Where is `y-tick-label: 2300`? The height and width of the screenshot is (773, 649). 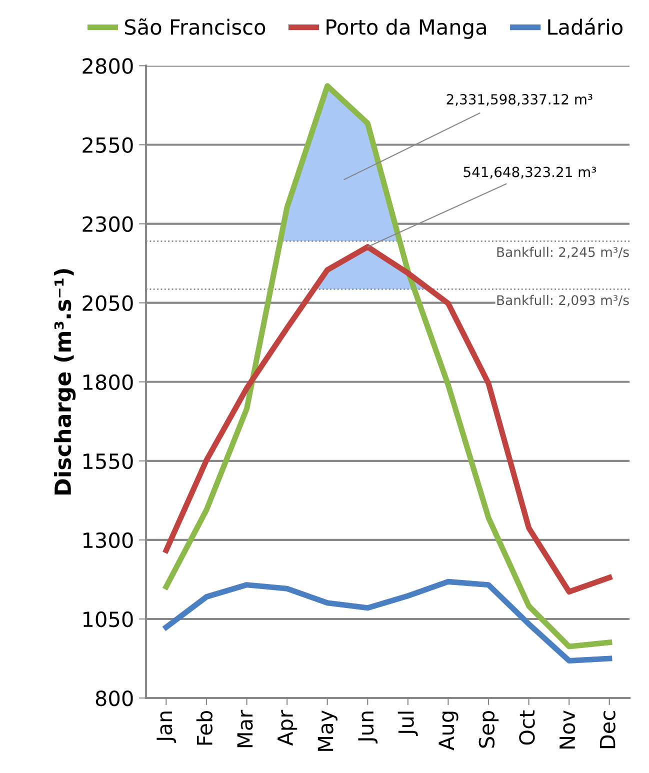 y-tick-label: 2300 is located at coordinates (107, 224).